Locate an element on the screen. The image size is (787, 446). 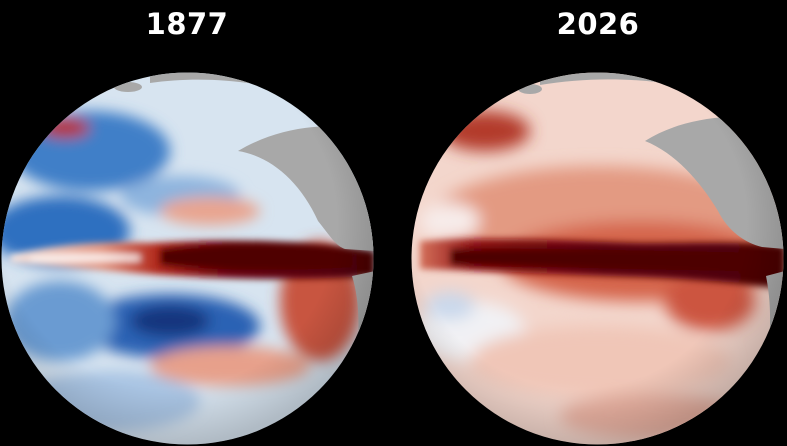
panel-title-2026: 2026 is located at coordinates (598, 24).